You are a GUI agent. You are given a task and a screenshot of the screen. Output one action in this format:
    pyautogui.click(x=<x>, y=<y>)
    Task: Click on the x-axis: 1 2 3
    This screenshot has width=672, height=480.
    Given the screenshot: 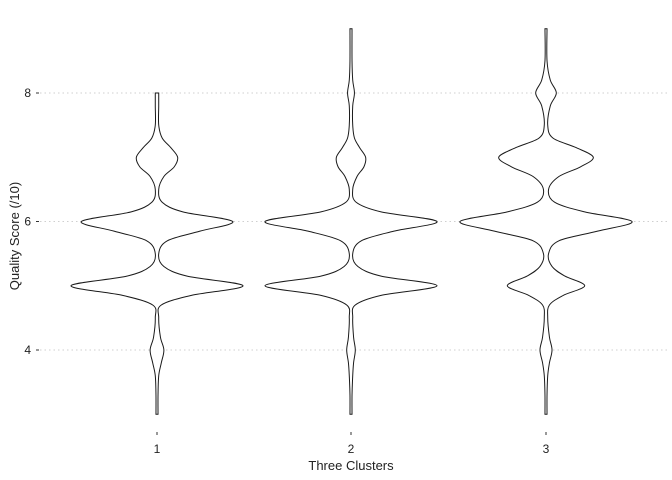 What is the action you would take?
    pyautogui.click(x=352, y=444)
    